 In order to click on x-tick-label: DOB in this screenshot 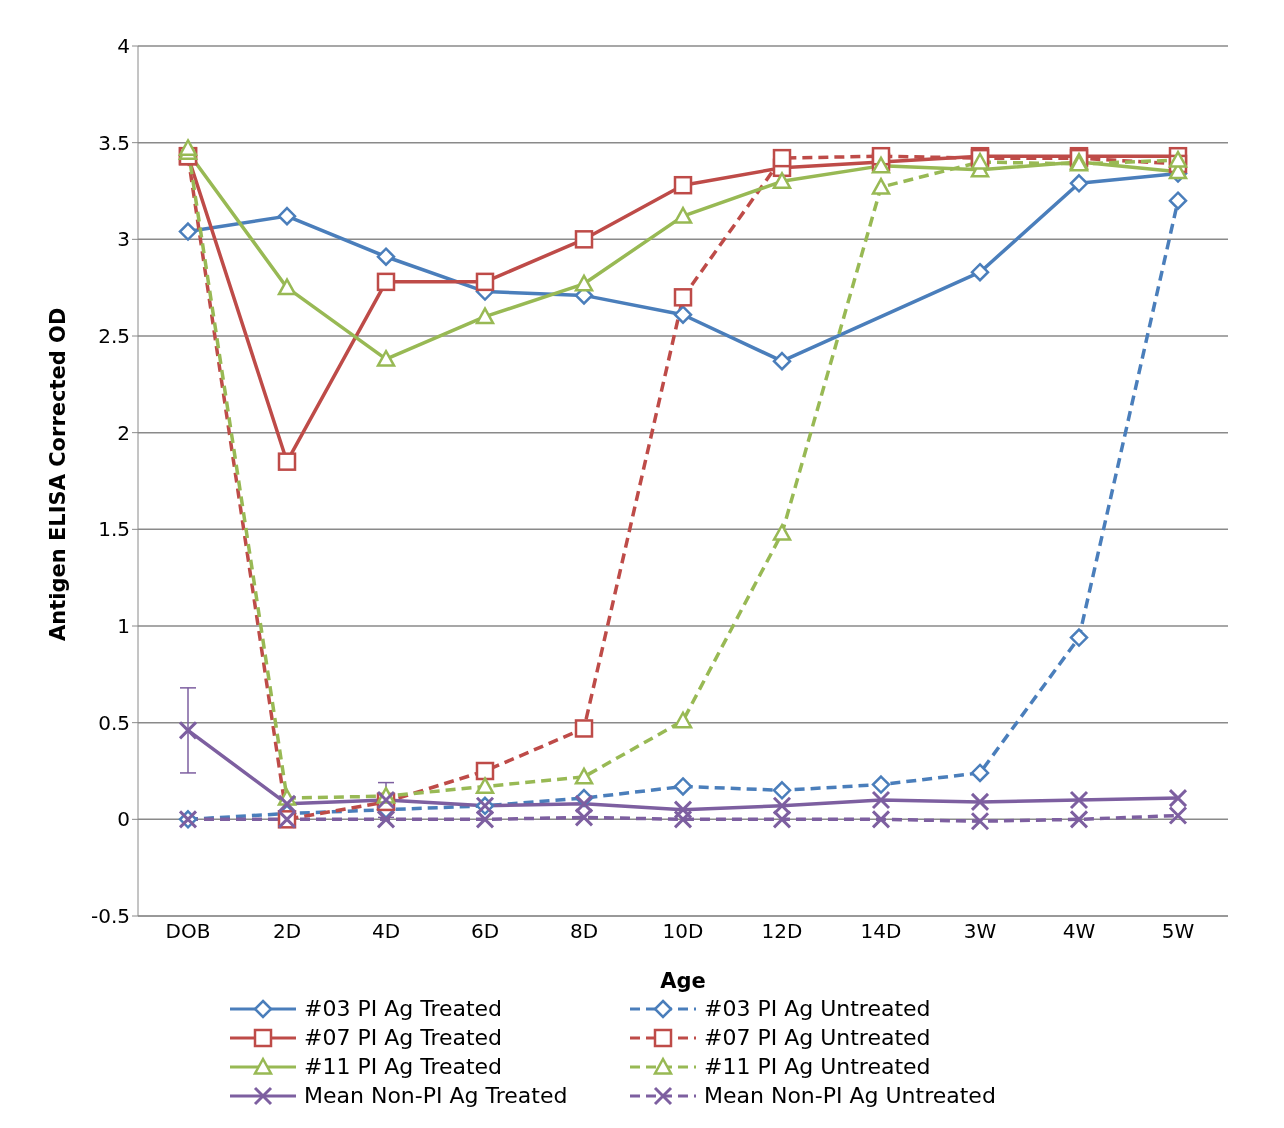, I will do `click(188, 931)`.